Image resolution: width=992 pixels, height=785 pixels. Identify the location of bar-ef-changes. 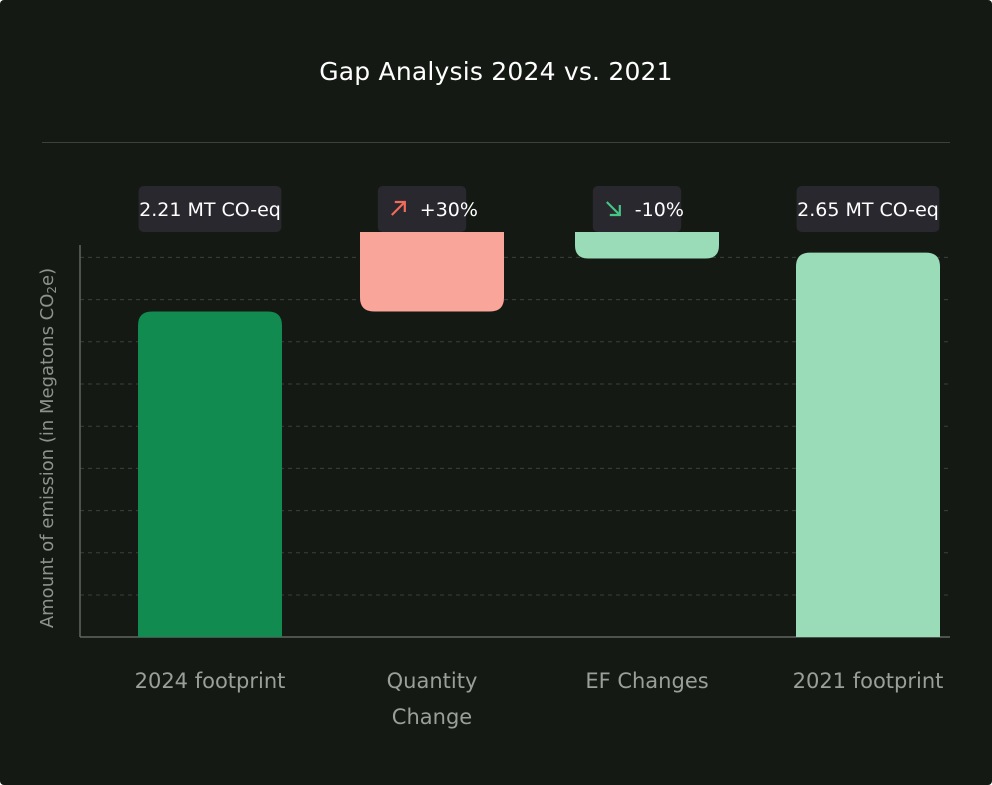
(647, 245).